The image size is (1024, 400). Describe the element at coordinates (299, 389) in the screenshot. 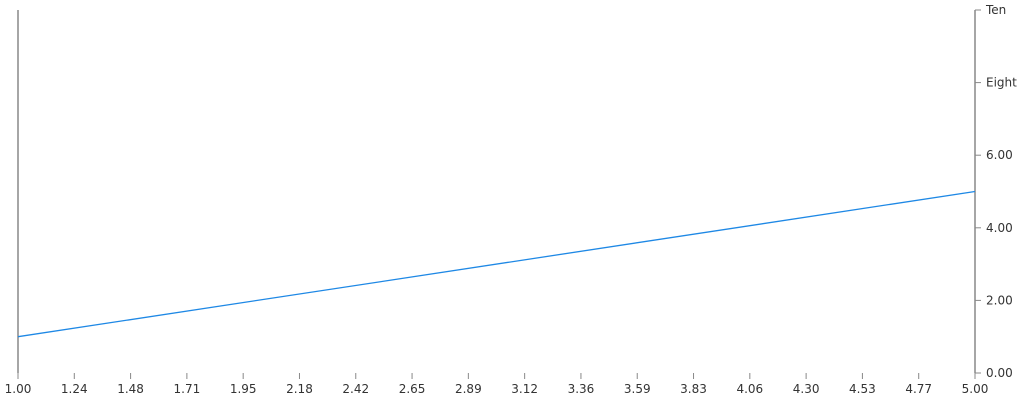

I see `x-tick-label: 2.18` at that location.